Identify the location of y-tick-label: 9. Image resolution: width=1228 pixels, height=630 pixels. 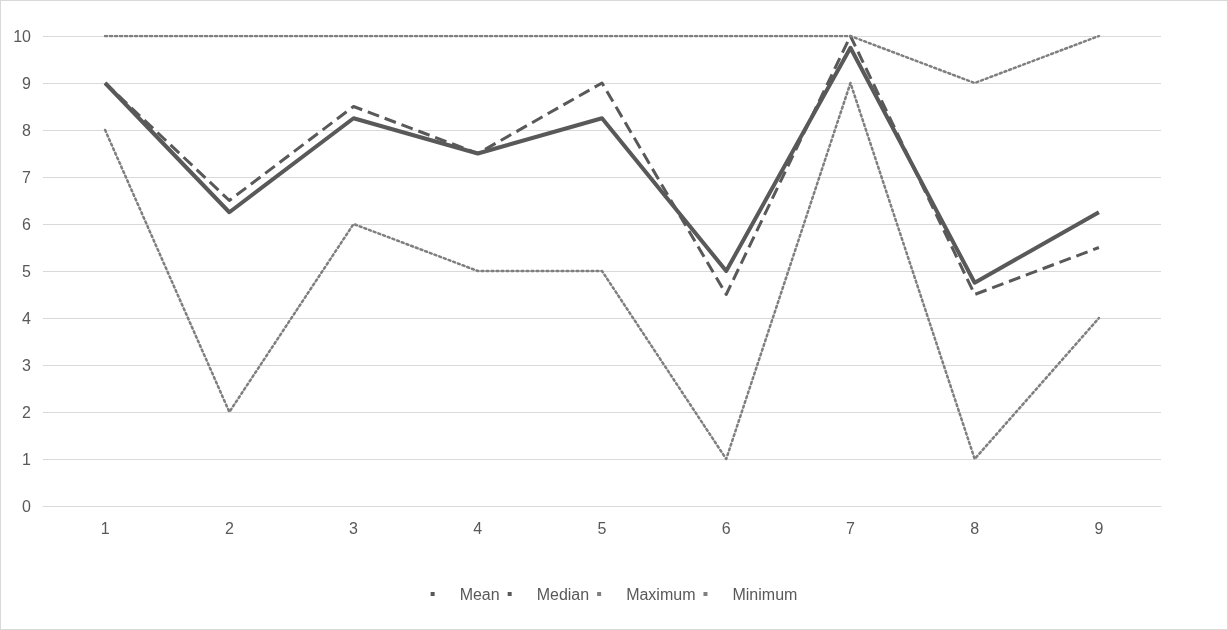
(27, 83).